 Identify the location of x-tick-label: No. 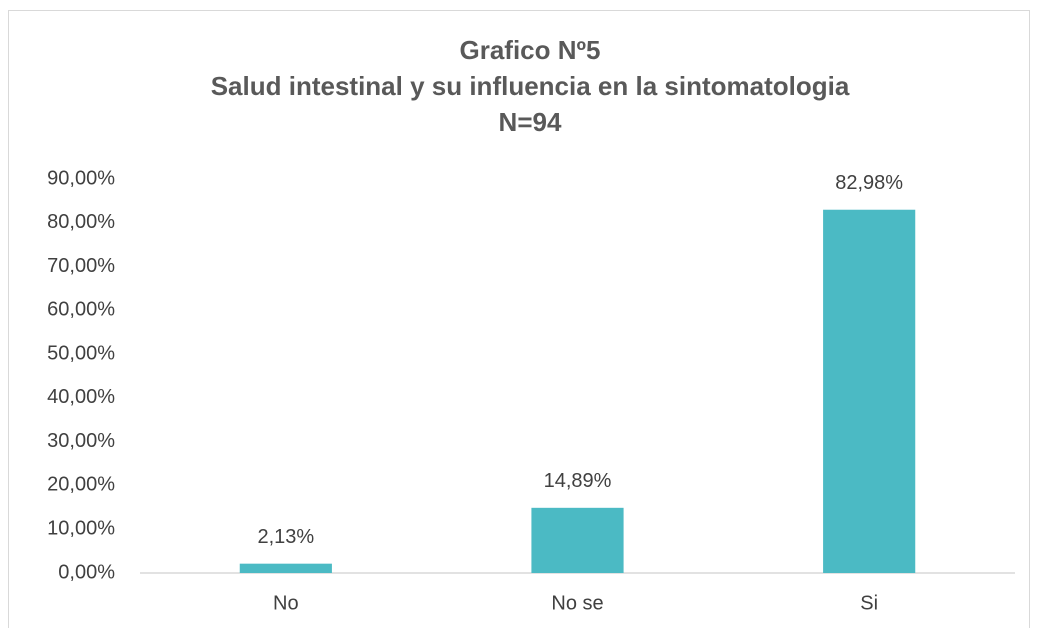
(286, 603).